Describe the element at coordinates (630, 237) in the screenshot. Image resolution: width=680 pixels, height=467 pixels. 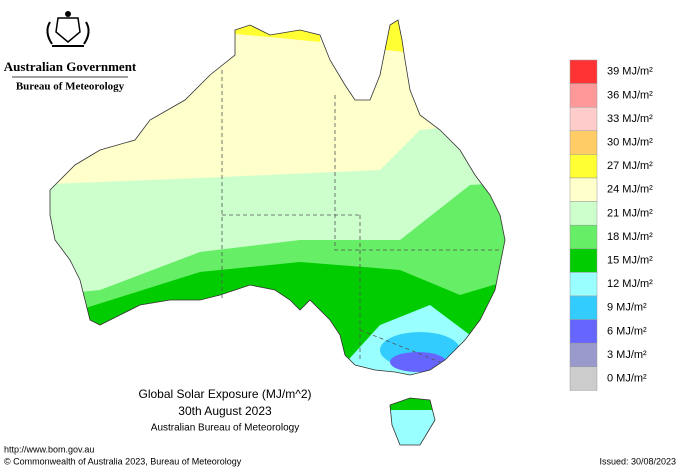
I see `legend-label: 18 MJ/m²` at that location.